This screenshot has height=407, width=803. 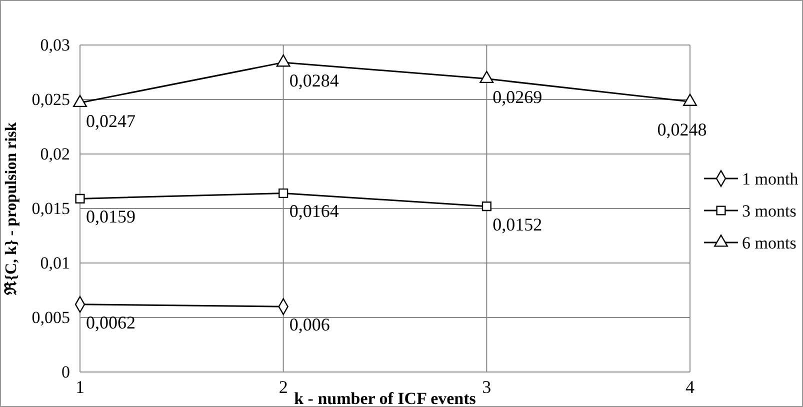 I want to click on y-tick-label: 0,005, so click(x=51, y=317).